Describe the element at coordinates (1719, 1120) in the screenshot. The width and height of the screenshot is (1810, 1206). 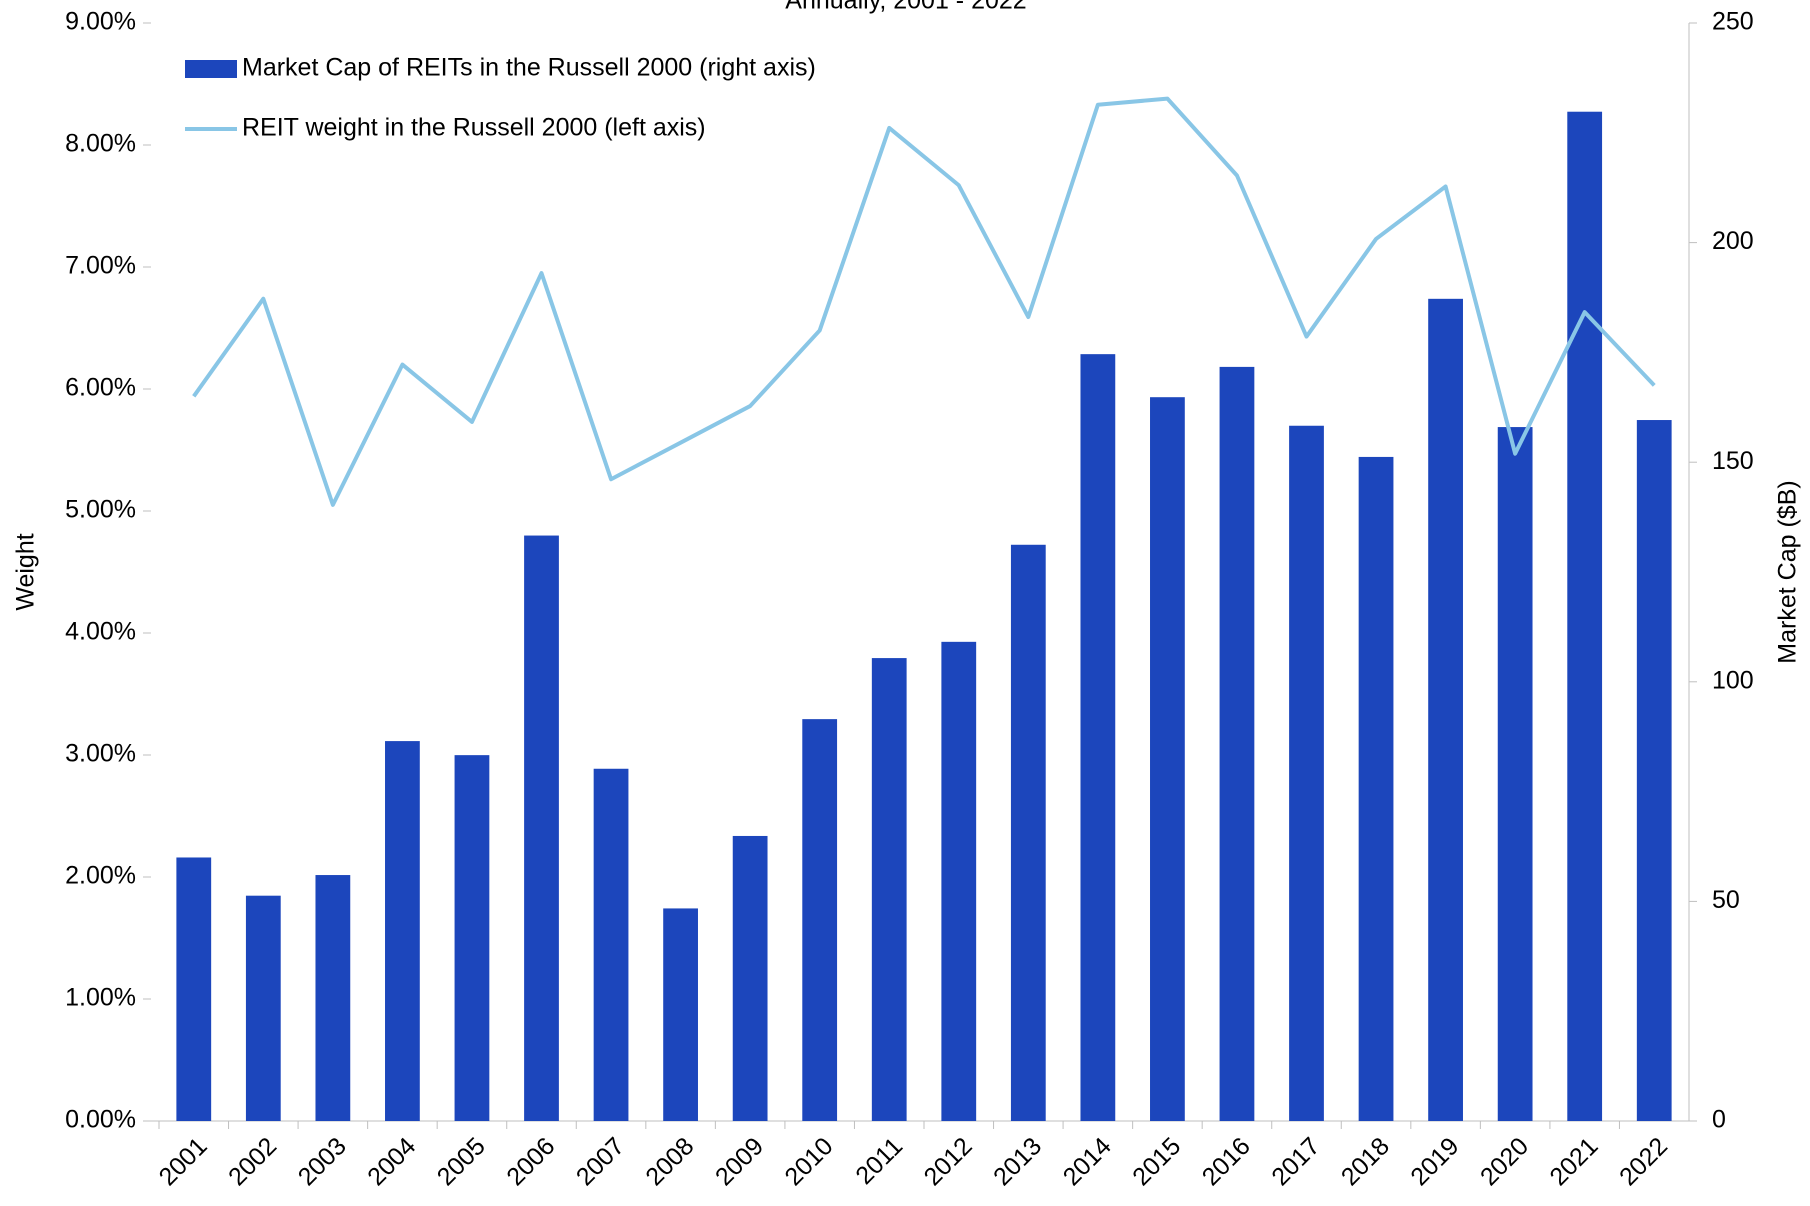
I see `y2-tick-label: 0` at that location.